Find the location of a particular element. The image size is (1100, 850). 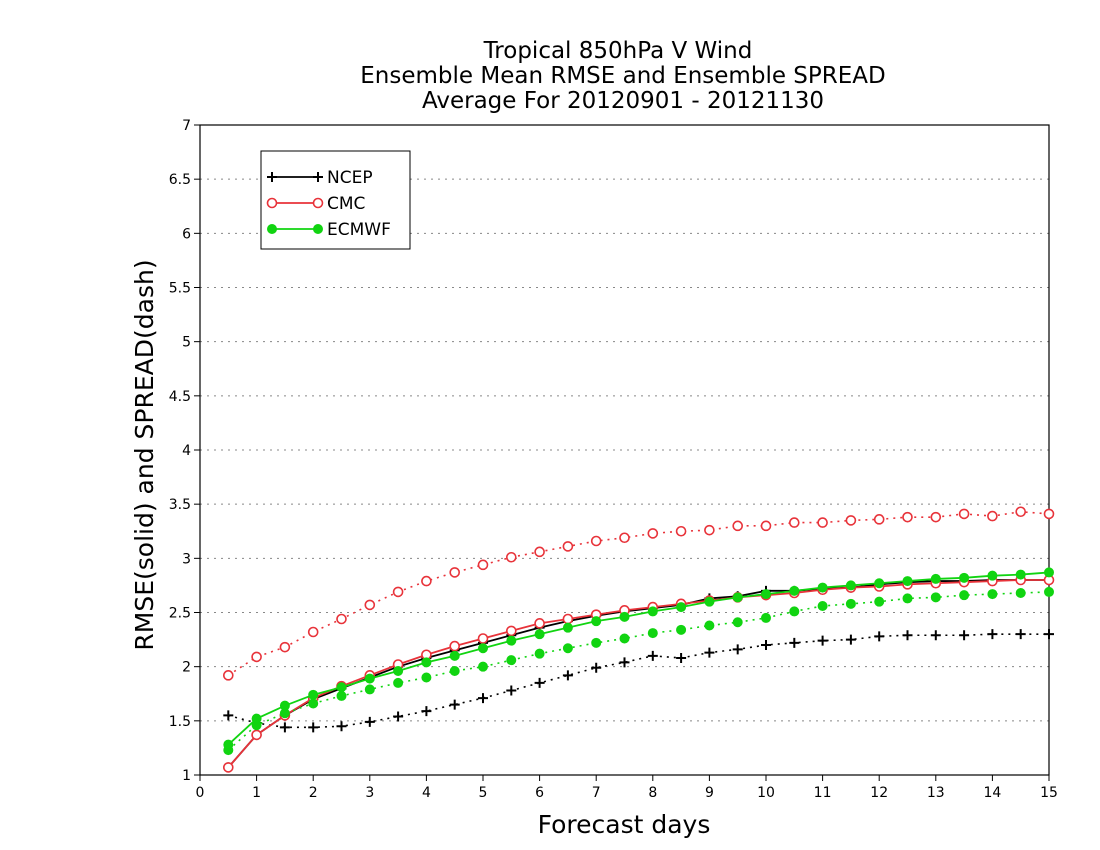

y-tick-label: 6.5 is located at coordinates (180, 180).